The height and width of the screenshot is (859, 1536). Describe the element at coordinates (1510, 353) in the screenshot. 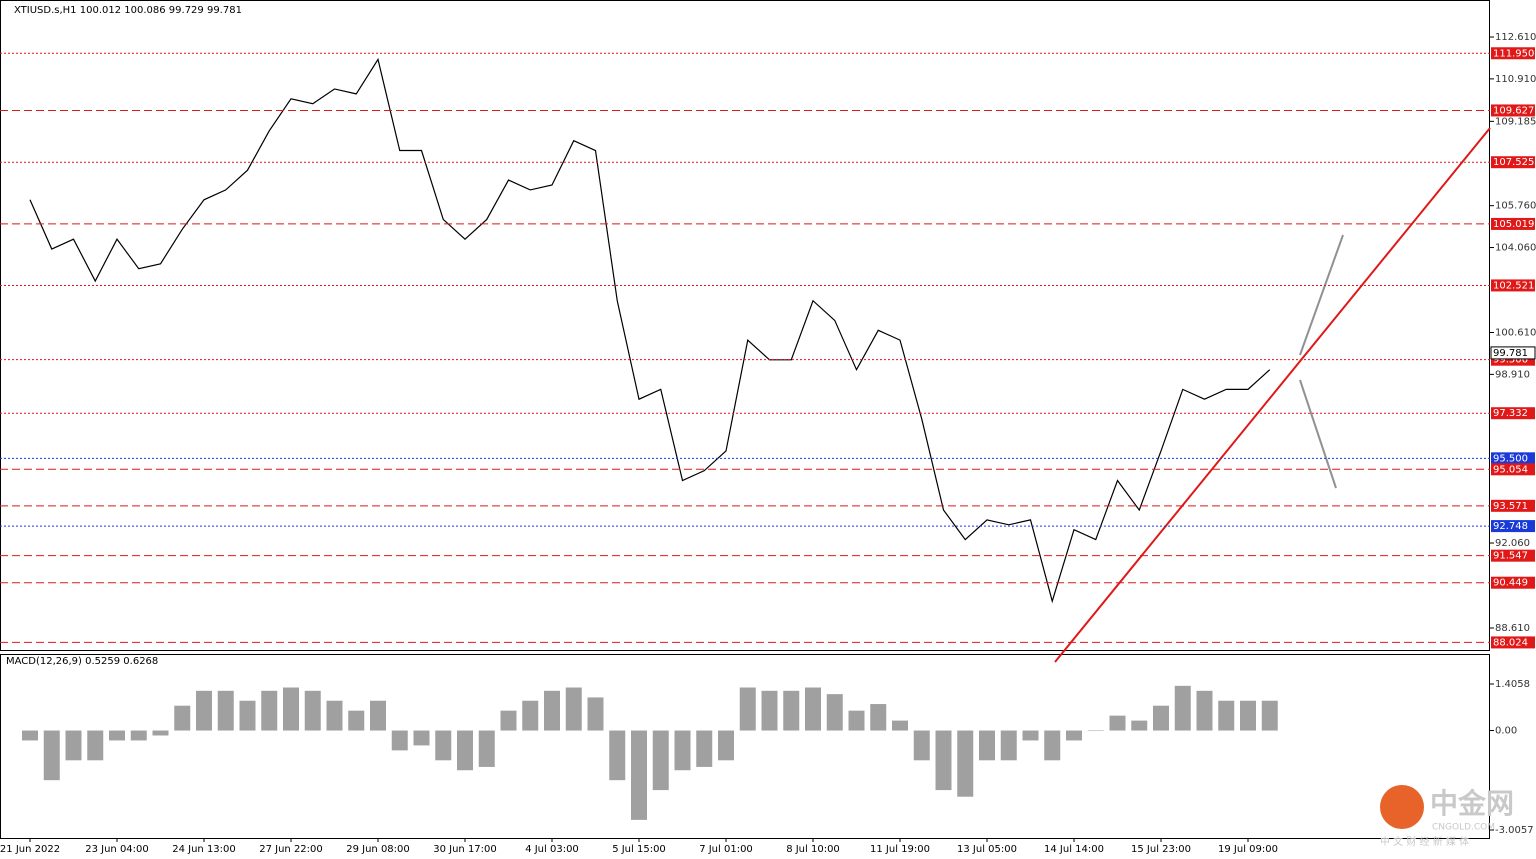

I see `current-price-label: 99.781` at that location.